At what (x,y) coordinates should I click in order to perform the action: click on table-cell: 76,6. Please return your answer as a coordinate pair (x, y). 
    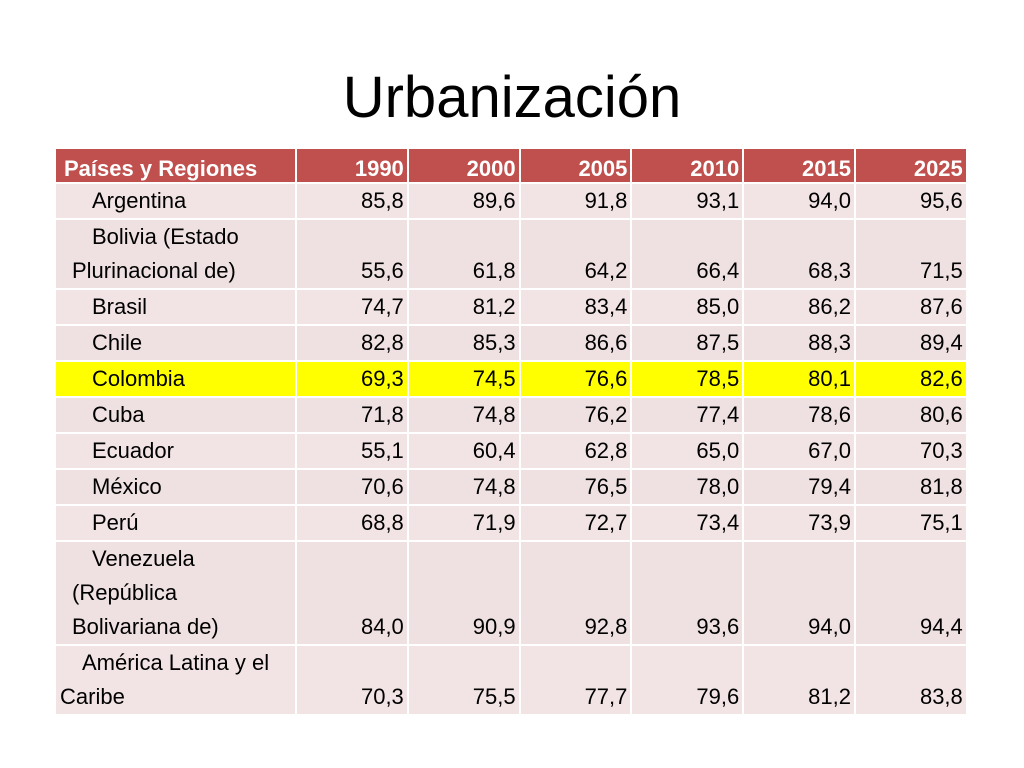
    Looking at the image, I should click on (575, 379).